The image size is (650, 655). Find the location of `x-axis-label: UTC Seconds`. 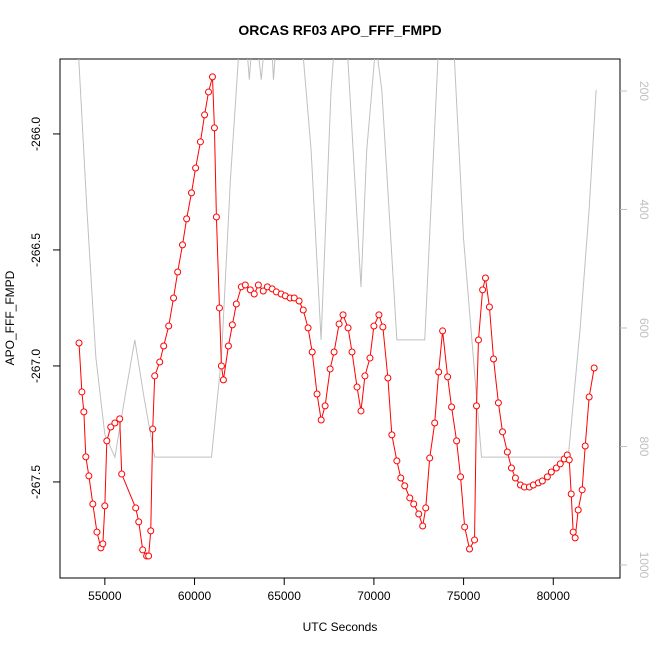

x-axis-label: UTC Seconds is located at coordinates (340, 627).